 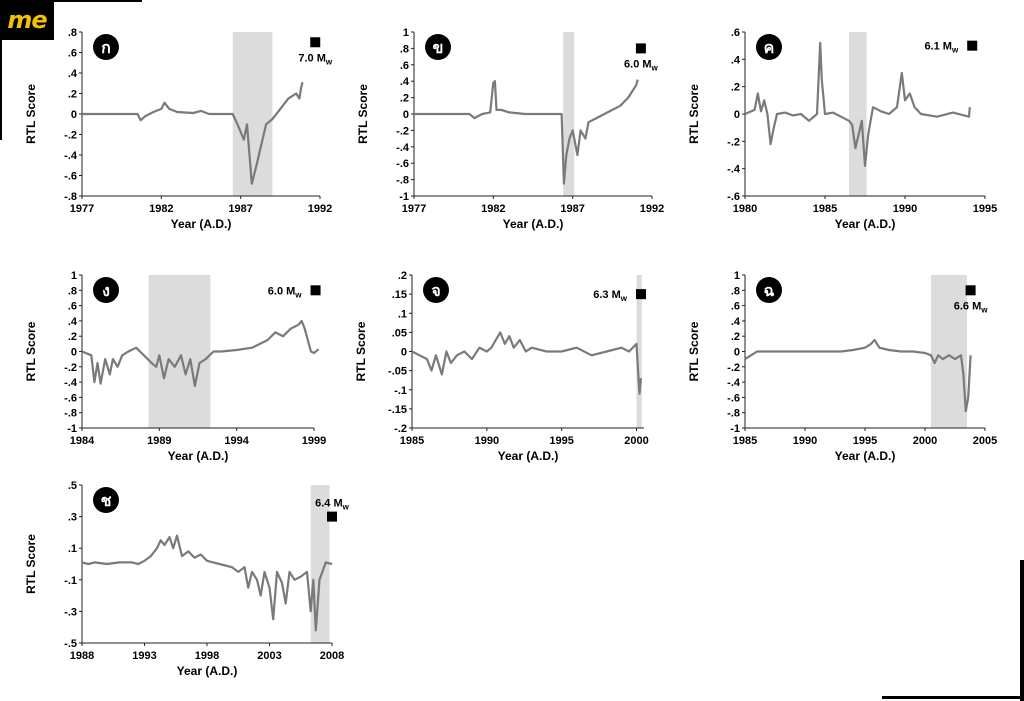 I want to click on x-tick-label: 2005, so click(x=985, y=441).